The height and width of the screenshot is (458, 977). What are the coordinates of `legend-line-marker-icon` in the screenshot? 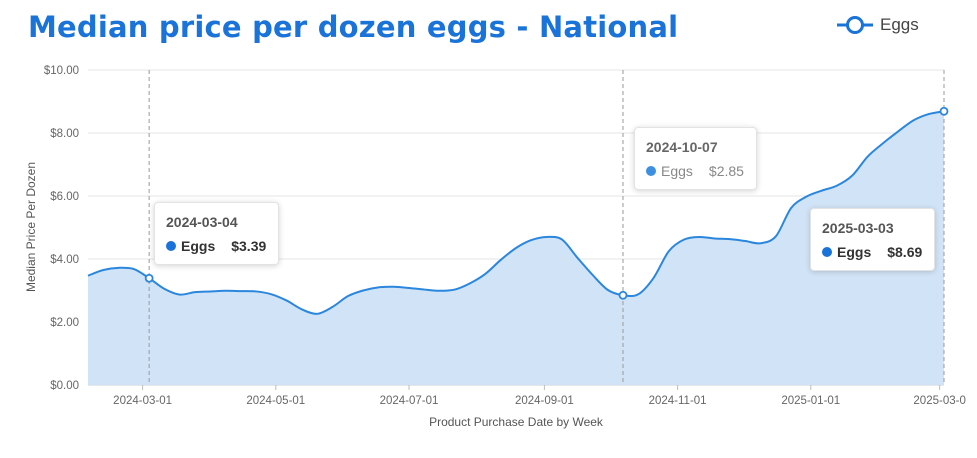 It's located at (855, 25).